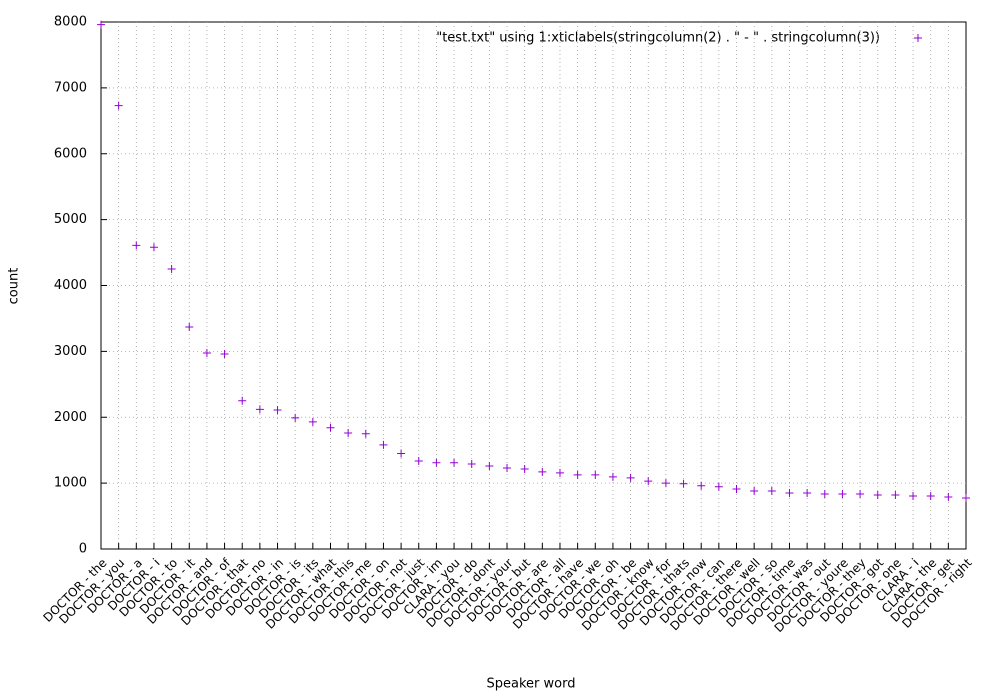 This screenshot has height=700, width=1000. What do you see at coordinates (70, 417) in the screenshot?
I see `y-tick-label: 2000` at bounding box center [70, 417].